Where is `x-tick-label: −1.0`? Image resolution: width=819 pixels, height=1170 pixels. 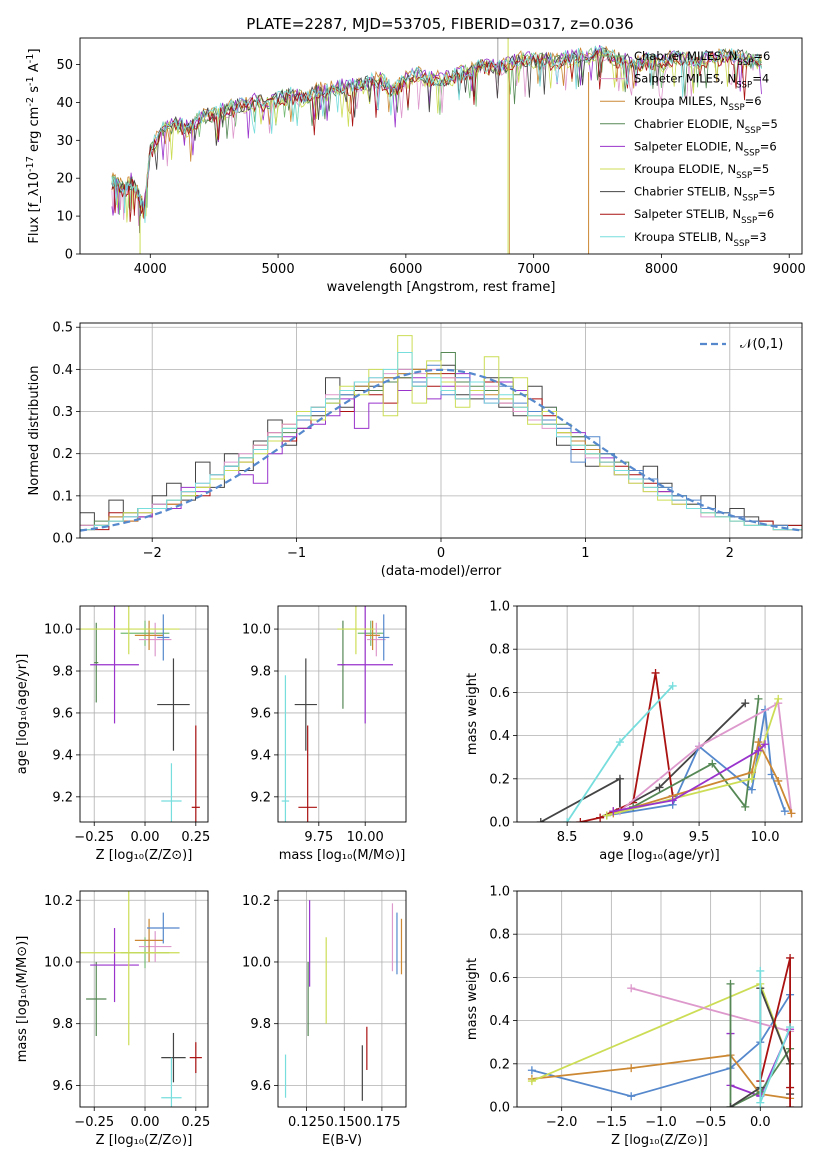
x-tick-label: −1.0 is located at coordinates (661, 1122).